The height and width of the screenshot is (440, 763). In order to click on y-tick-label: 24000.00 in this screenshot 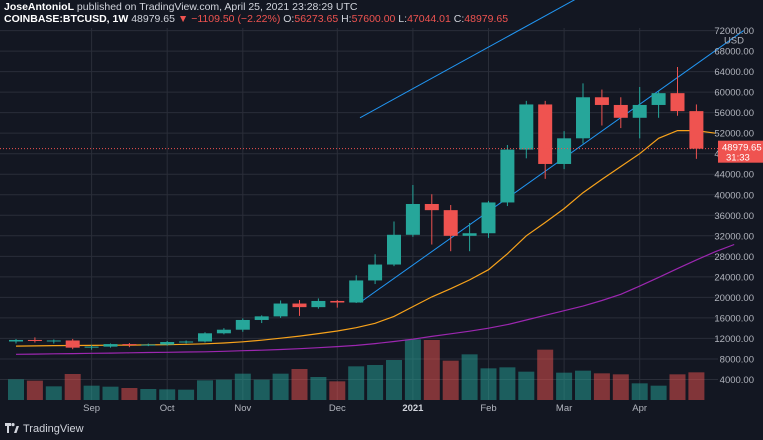, I will do `click(734, 277)`.